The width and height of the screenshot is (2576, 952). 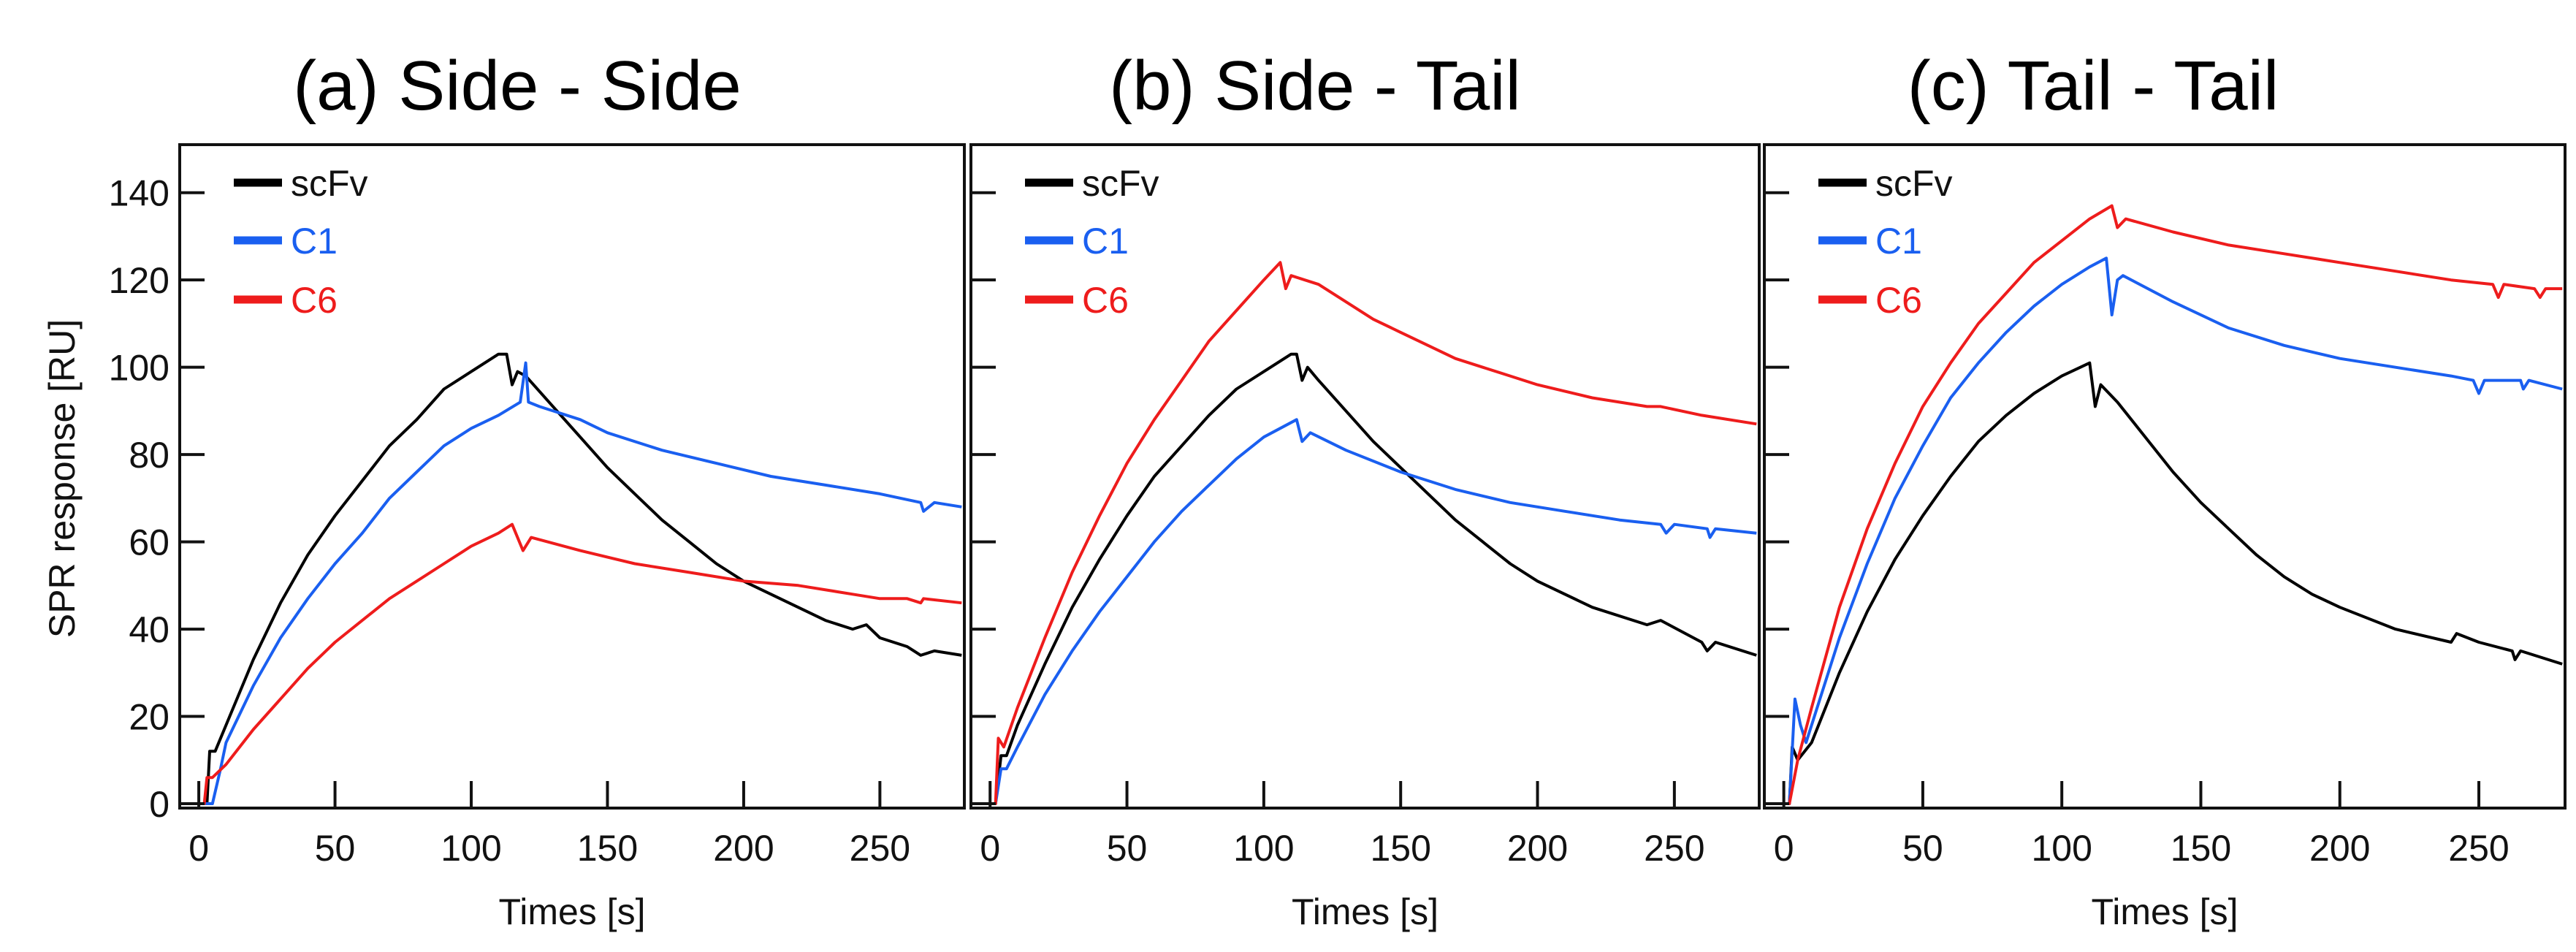 What do you see at coordinates (62, 478) in the screenshot?
I see `y-axis-label: SPR response [RU]` at bounding box center [62, 478].